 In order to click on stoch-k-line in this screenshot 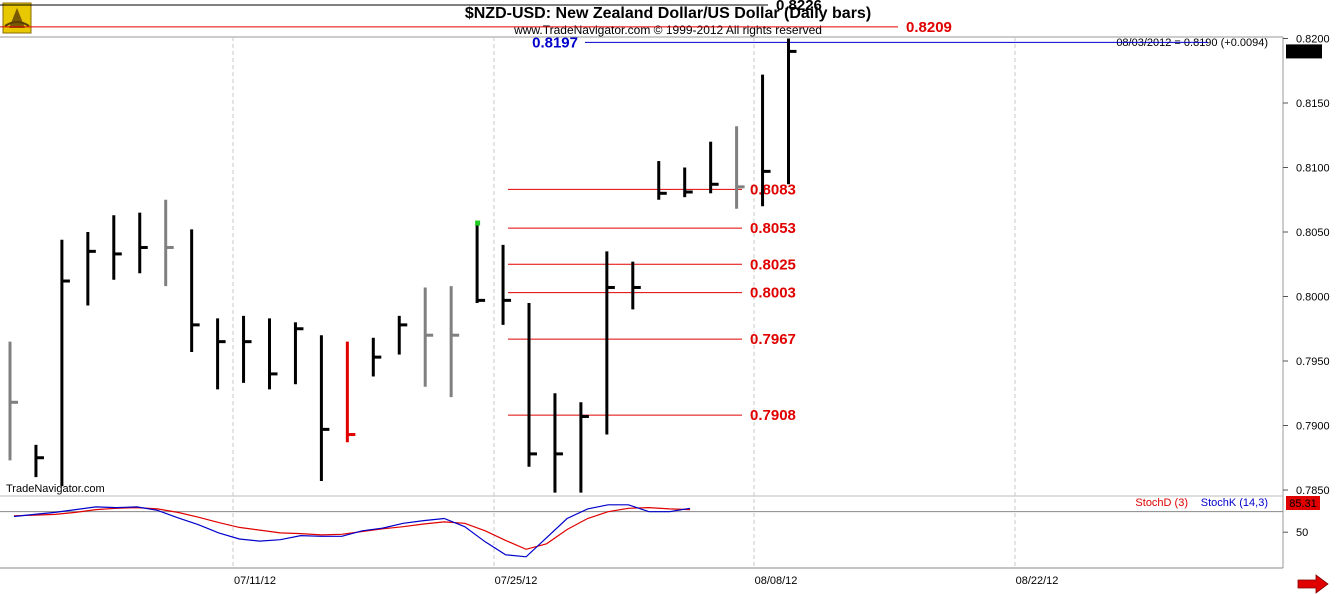, I will do `click(352, 531)`.